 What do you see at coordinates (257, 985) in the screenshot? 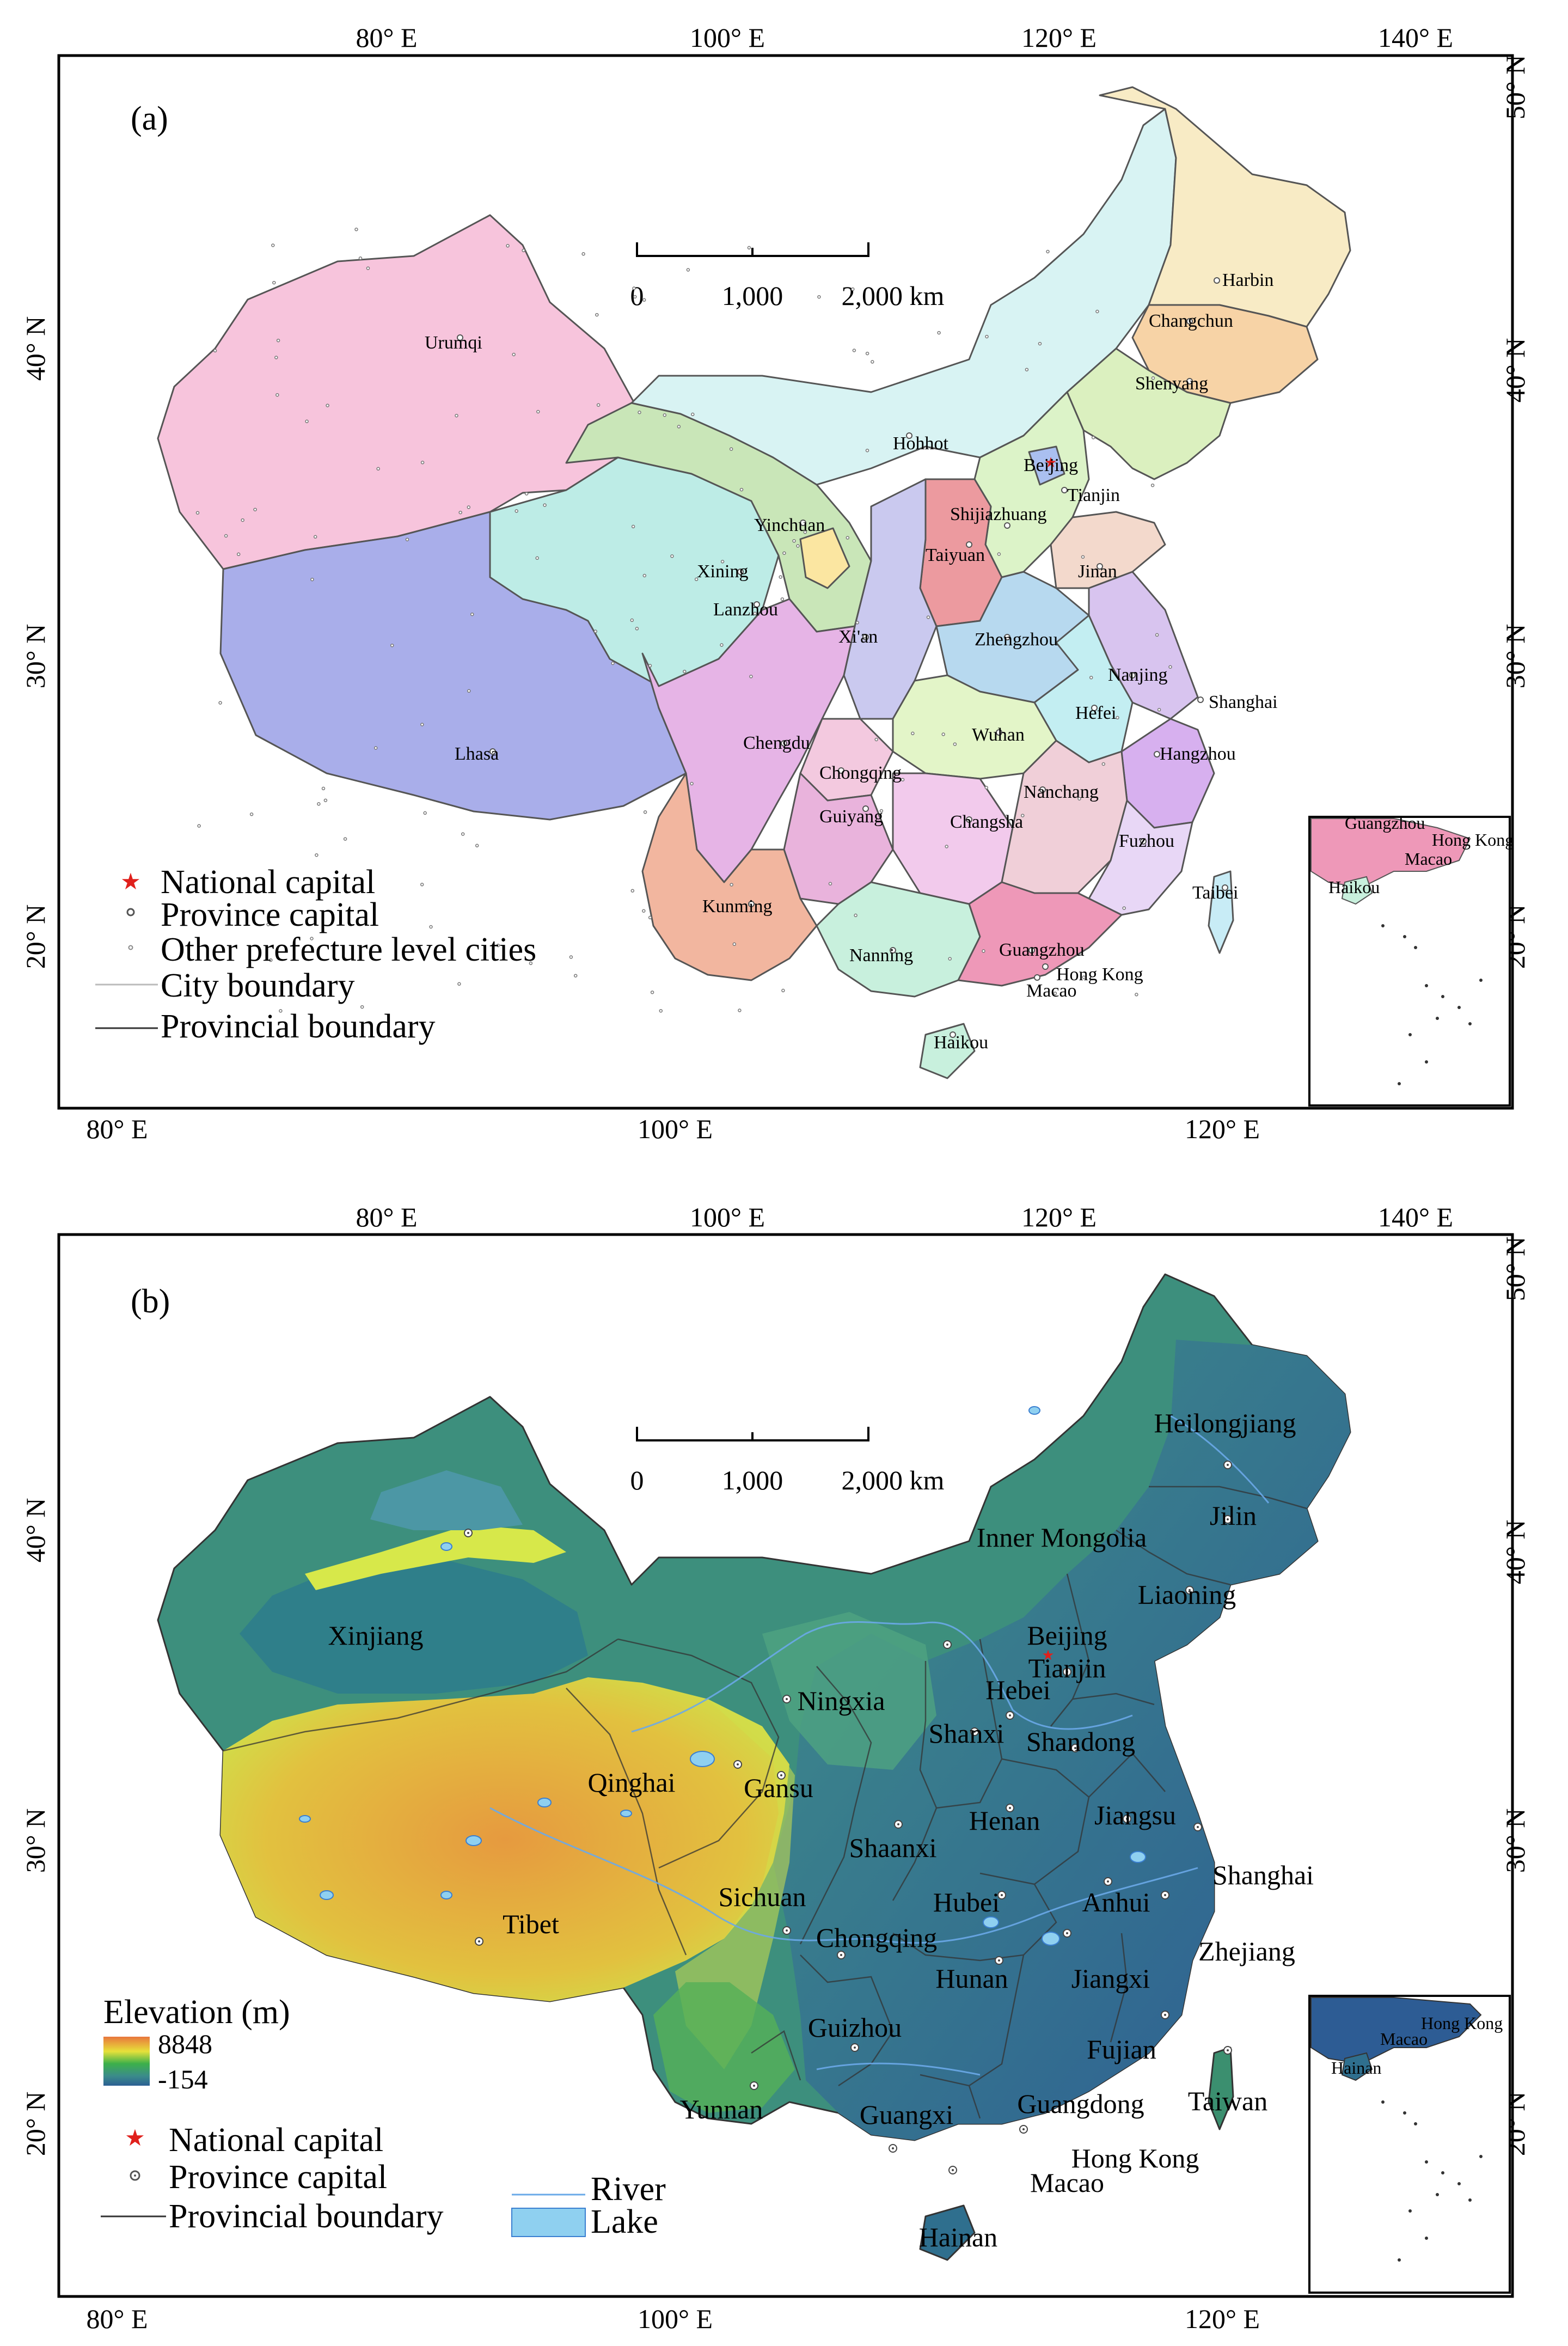
I see `panel-a-legend-city-boundary: City boundary` at bounding box center [257, 985].